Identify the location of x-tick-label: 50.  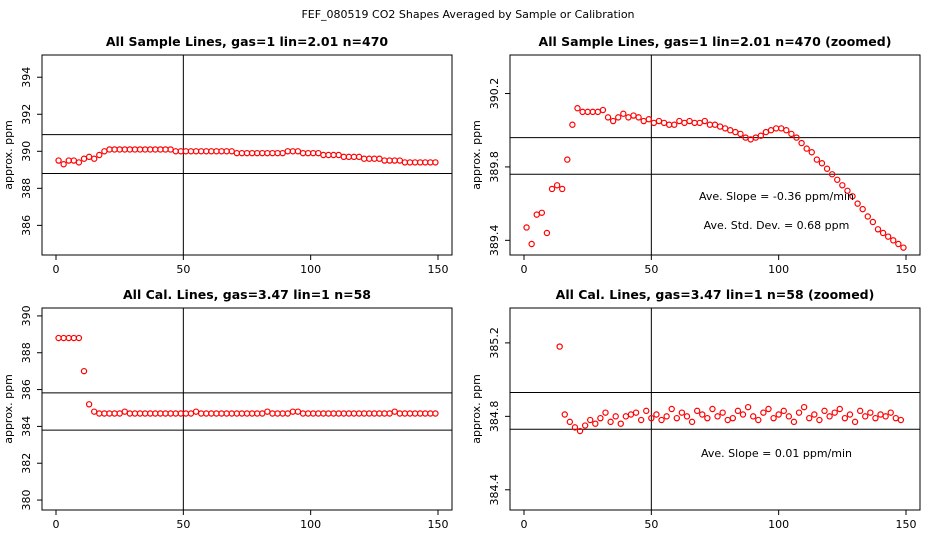
(651, 269).